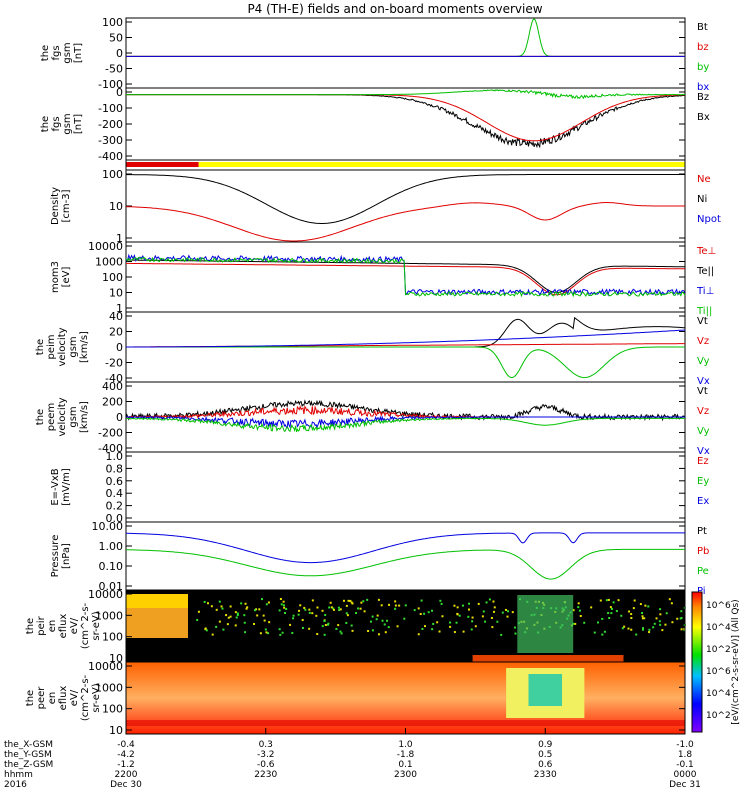 This screenshot has height=800, width=750. What do you see at coordinates (545, 755) in the screenshot?
I see `x-tick-label: 0.5` at bounding box center [545, 755].